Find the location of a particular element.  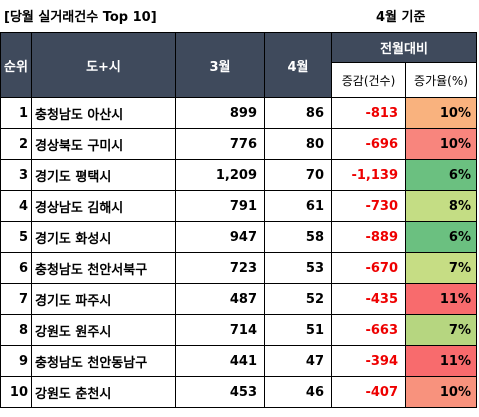

change-count-cell: -813 is located at coordinates (368, 113).